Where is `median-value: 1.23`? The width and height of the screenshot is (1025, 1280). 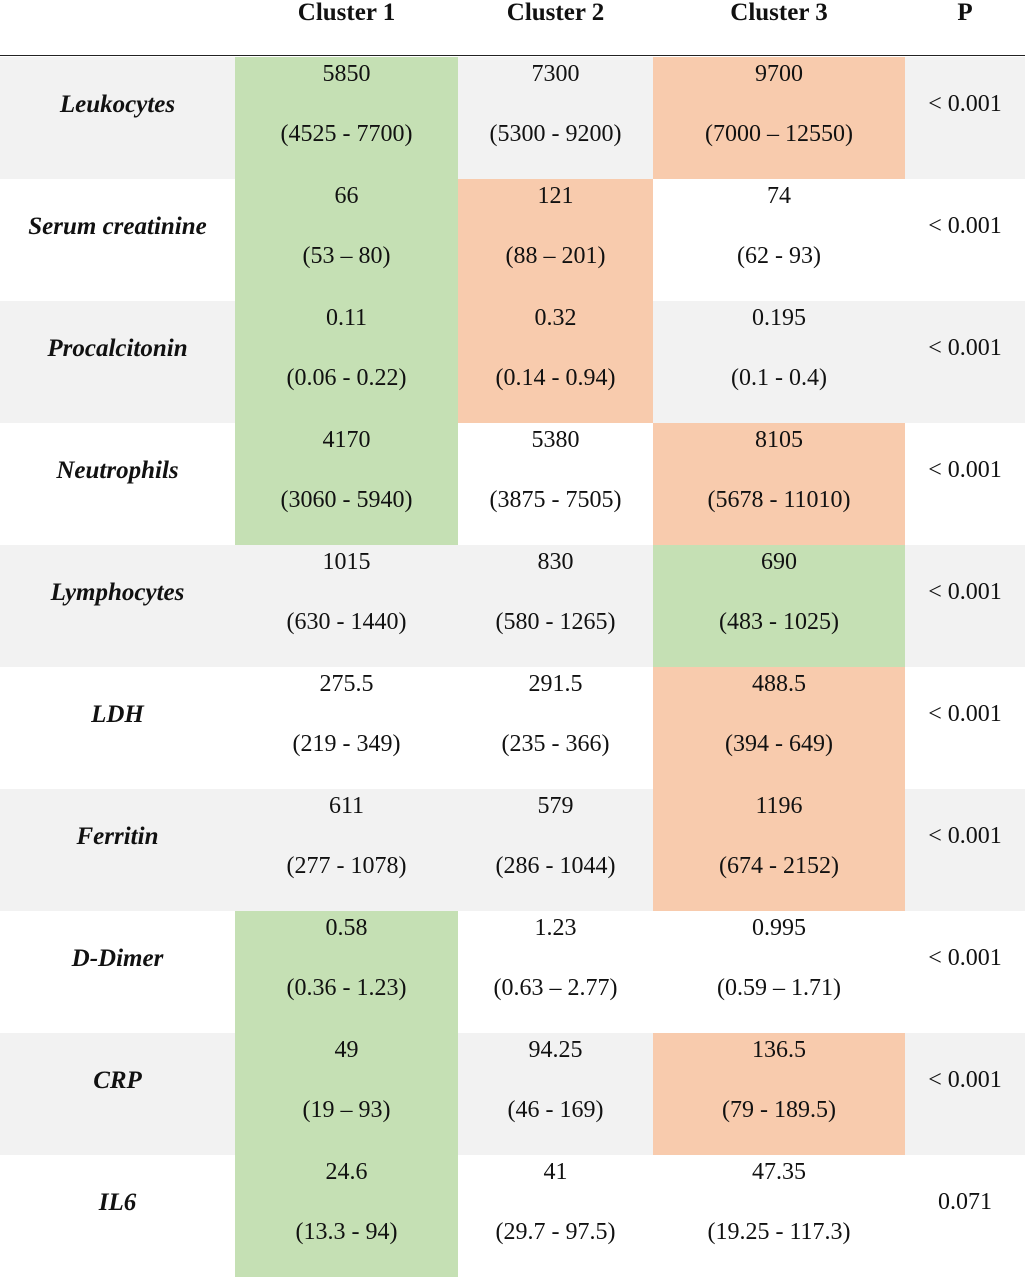 median-value: 1.23 is located at coordinates (555, 928).